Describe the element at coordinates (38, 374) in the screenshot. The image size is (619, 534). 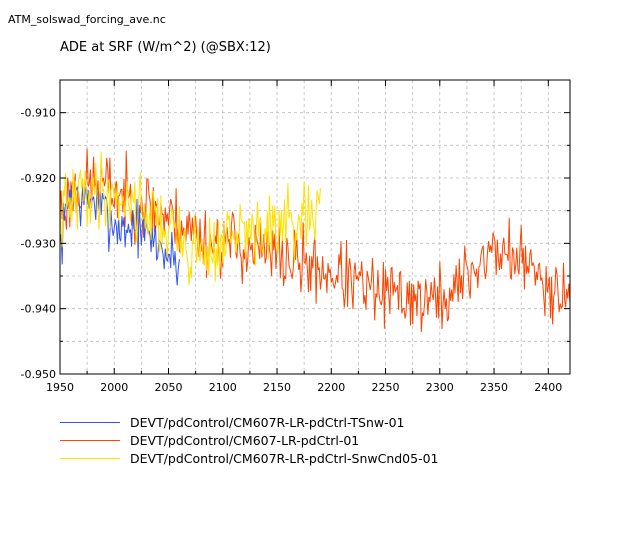
I see `y-tick-label: -0.950` at that location.